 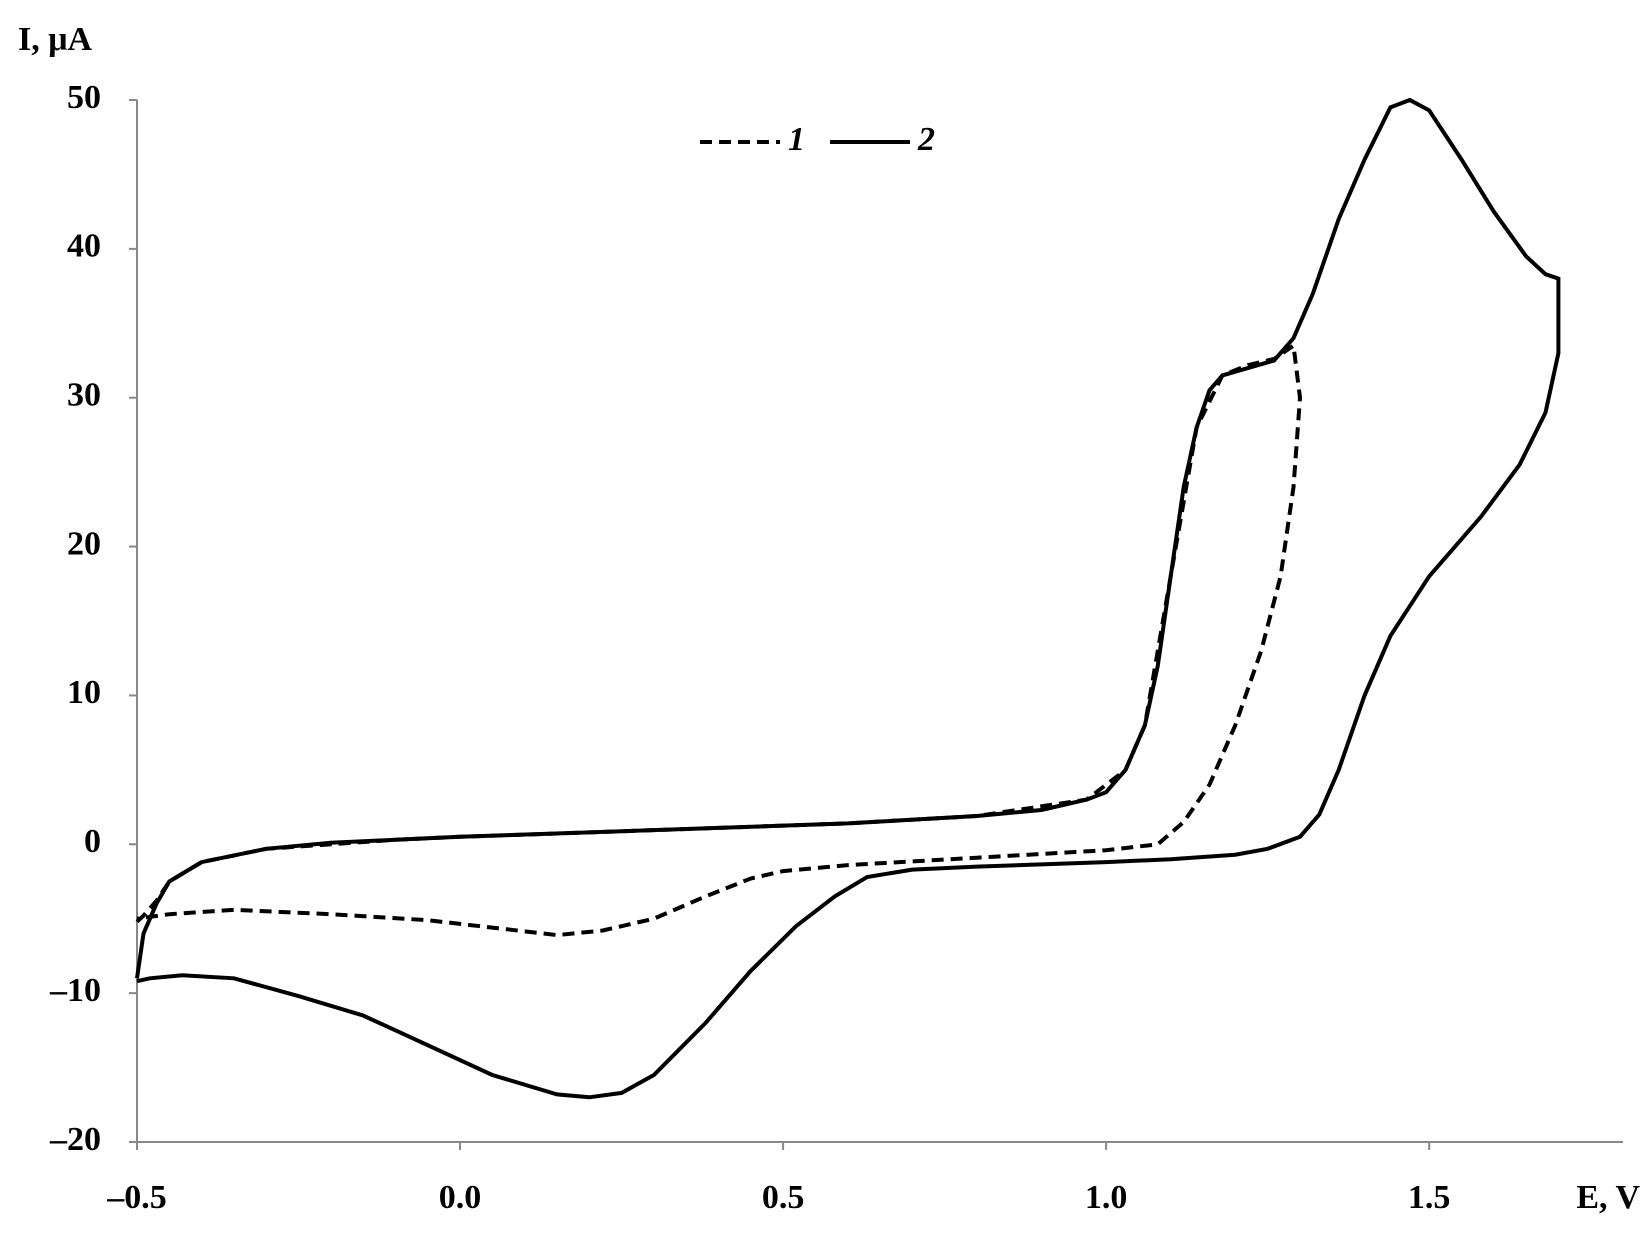 I want to click on y-tick-label: 10, so click(x=84, y=692).